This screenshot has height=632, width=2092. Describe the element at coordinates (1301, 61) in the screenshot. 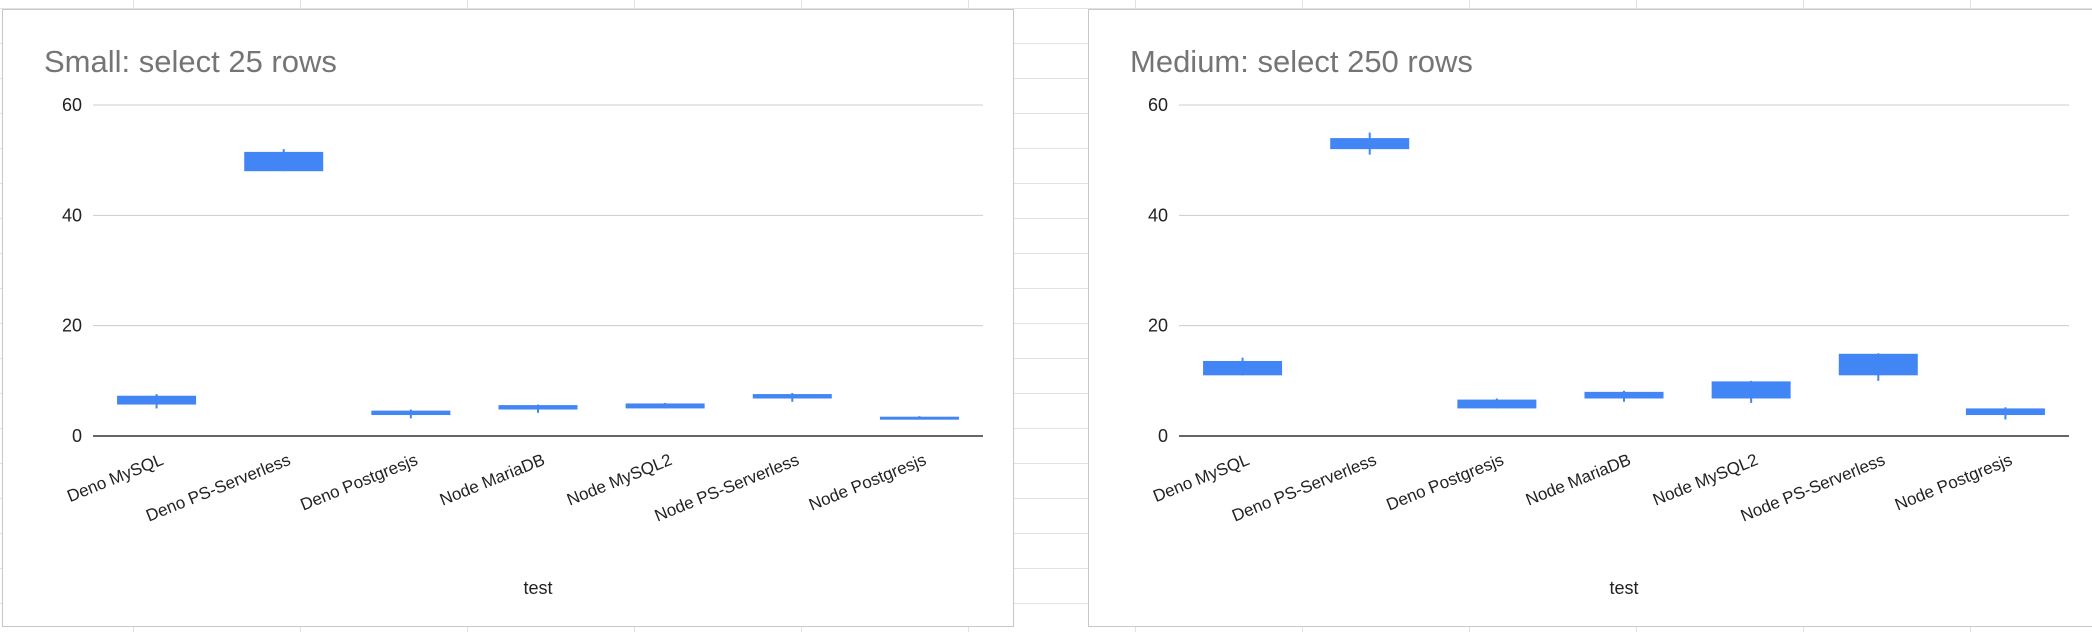

I see `chart-title: Medium: select 250 rows` at that location.